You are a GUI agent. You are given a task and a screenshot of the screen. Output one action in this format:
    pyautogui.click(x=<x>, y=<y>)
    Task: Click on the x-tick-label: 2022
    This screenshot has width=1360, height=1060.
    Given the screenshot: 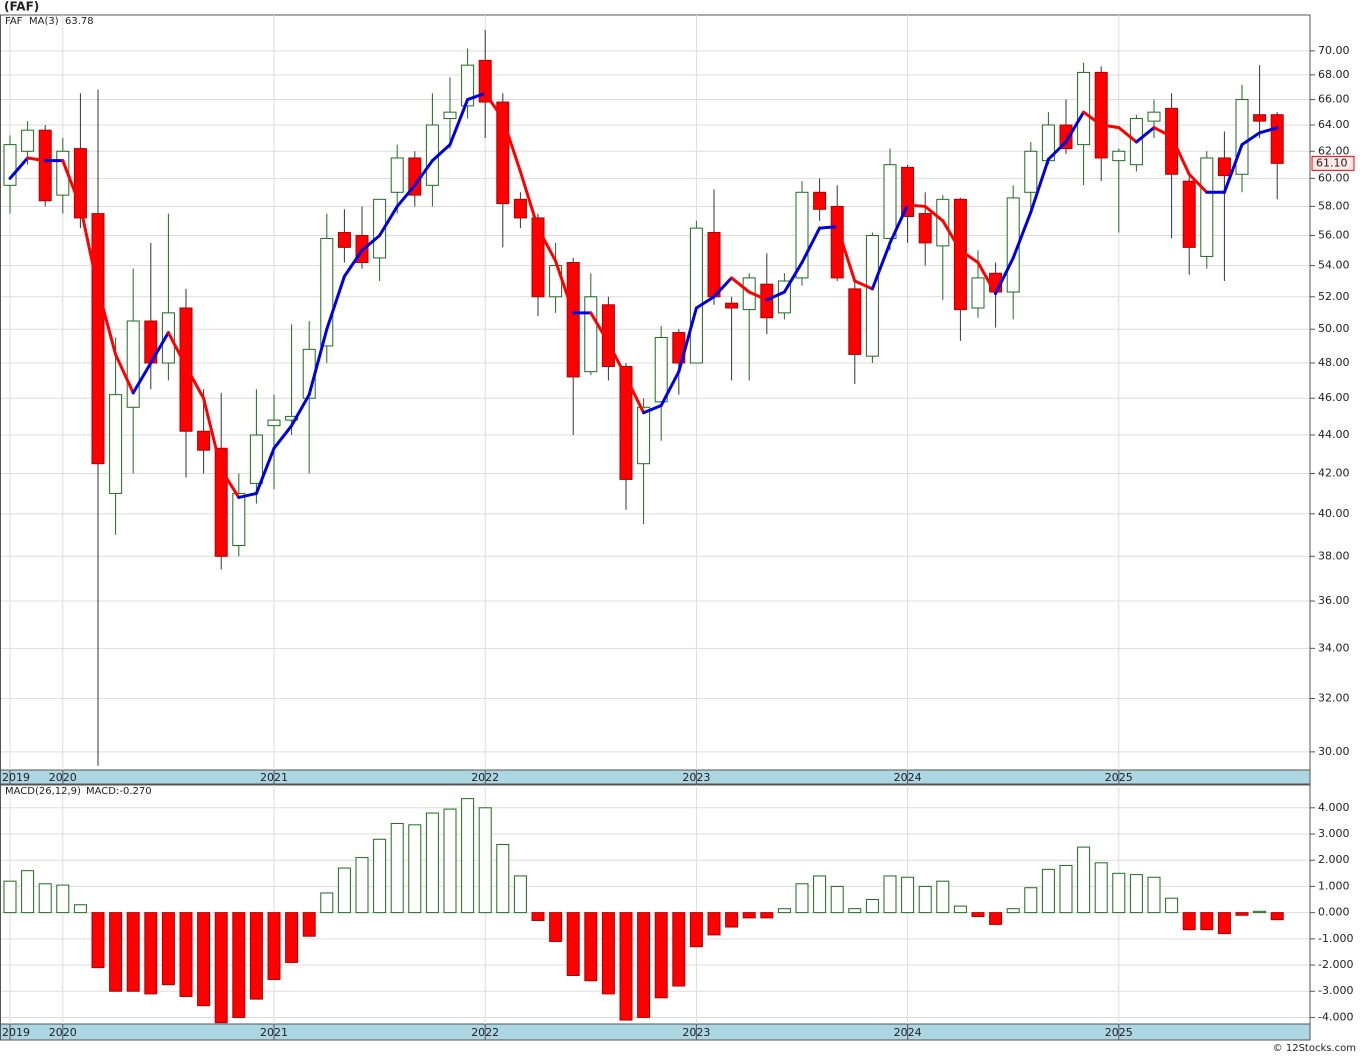 What is the action you would take?
    pyautogui.click(x=485, y=1032)
    